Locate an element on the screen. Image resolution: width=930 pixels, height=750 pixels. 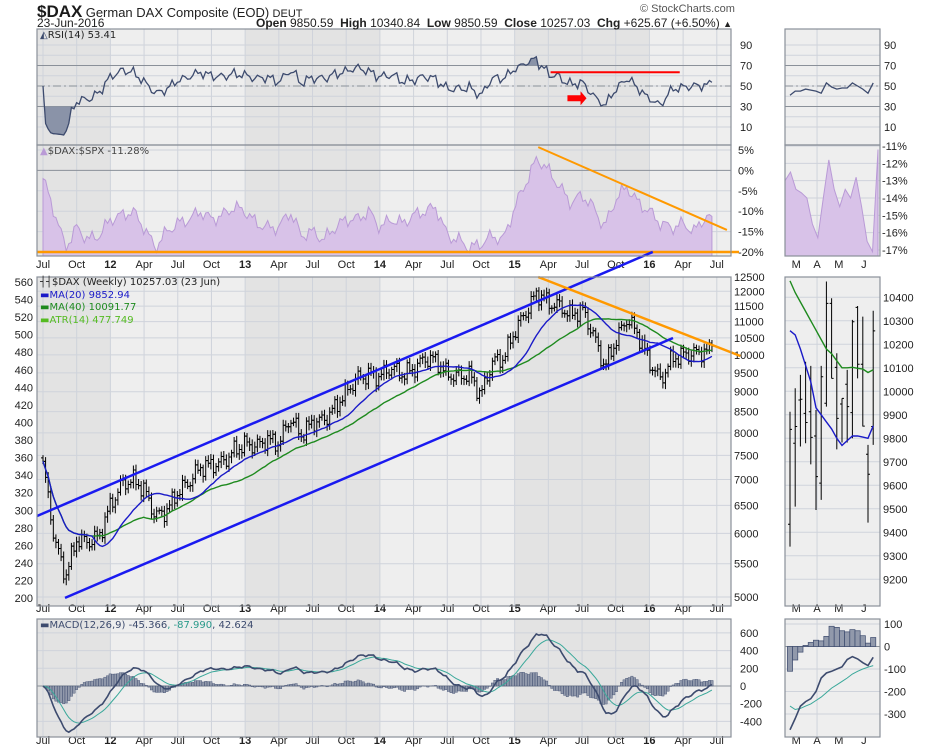
low-label: Low is located at coordinates (438, 23).